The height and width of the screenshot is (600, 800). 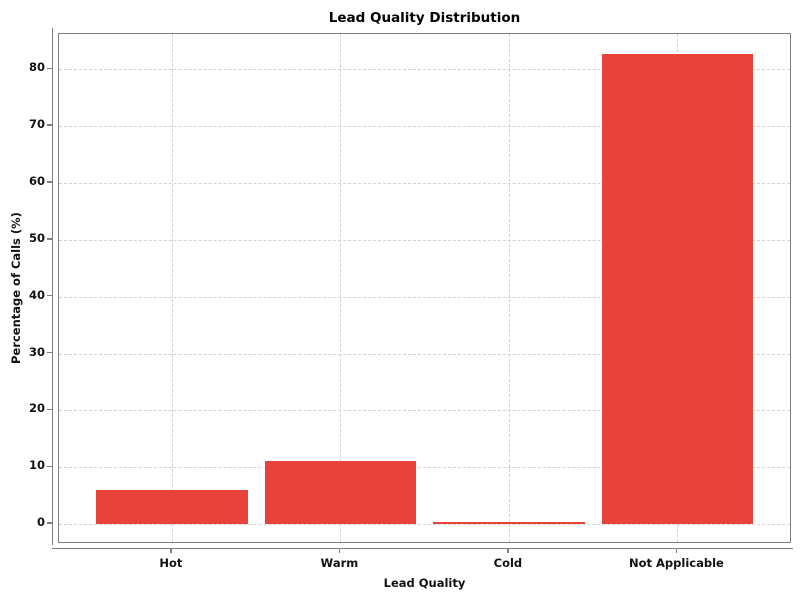 I want to click on bar-hot, so click(x=172, y=507).